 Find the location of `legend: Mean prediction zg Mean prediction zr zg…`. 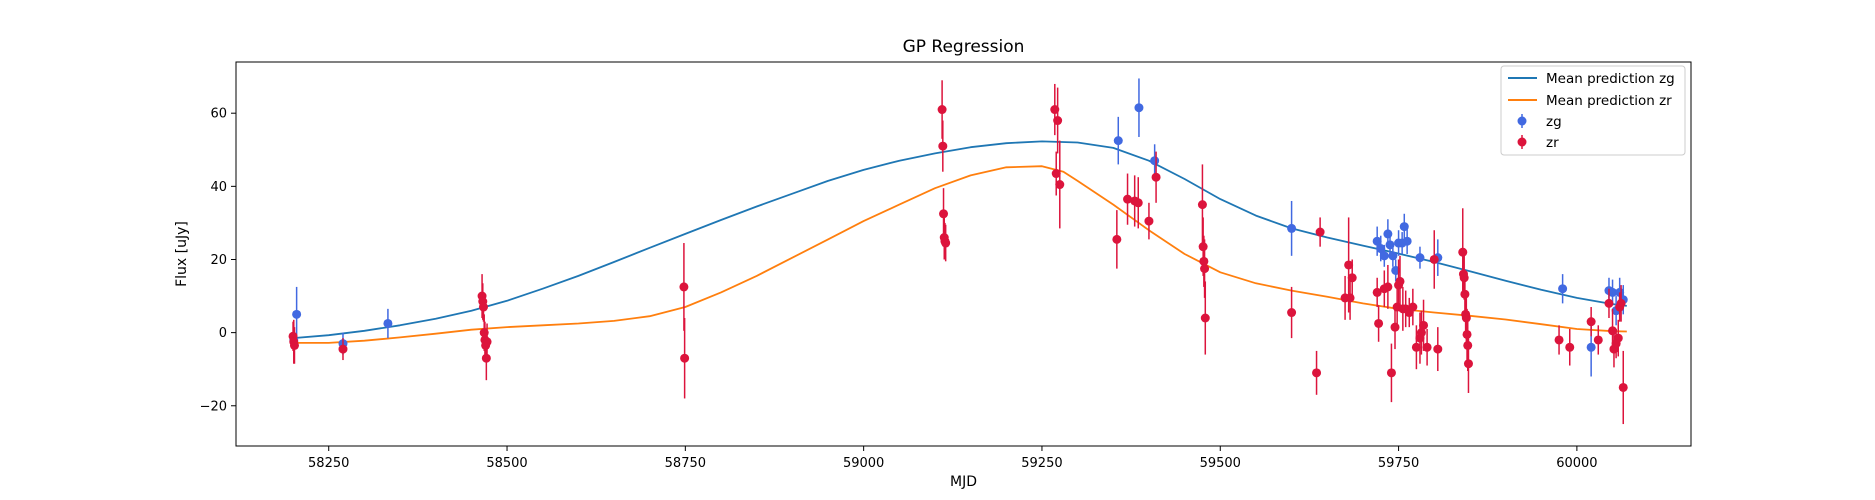

legend: Mean prediction zg Mean prediction zr zg… is located at coordinates (1593, 110).